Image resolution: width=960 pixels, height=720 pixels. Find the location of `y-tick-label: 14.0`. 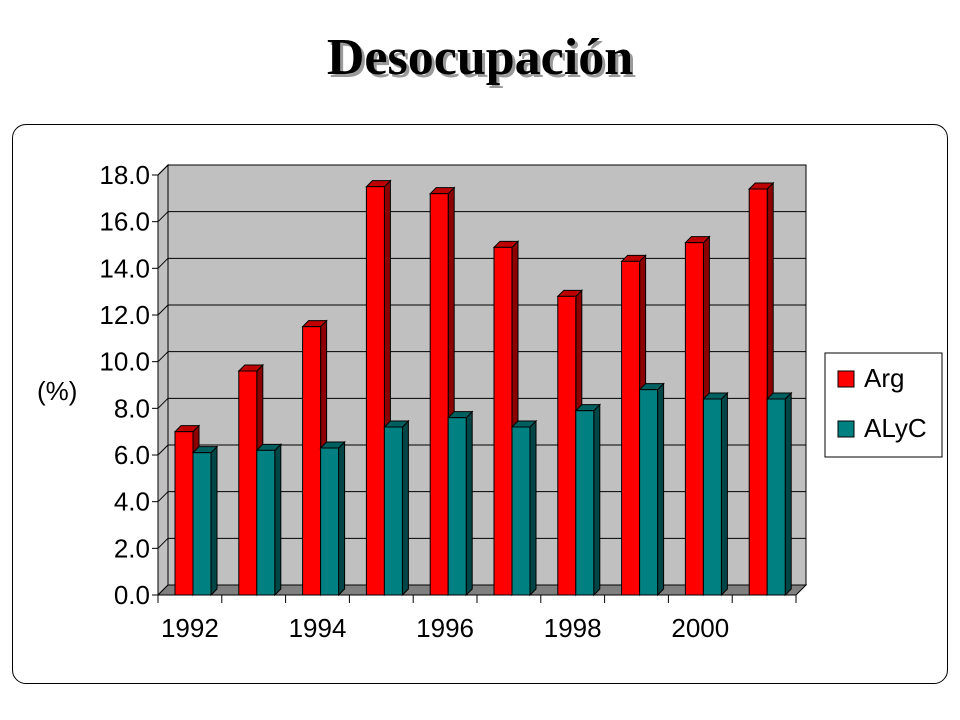

y-tick-label: 14.0 is located at coordinates (124, 268).